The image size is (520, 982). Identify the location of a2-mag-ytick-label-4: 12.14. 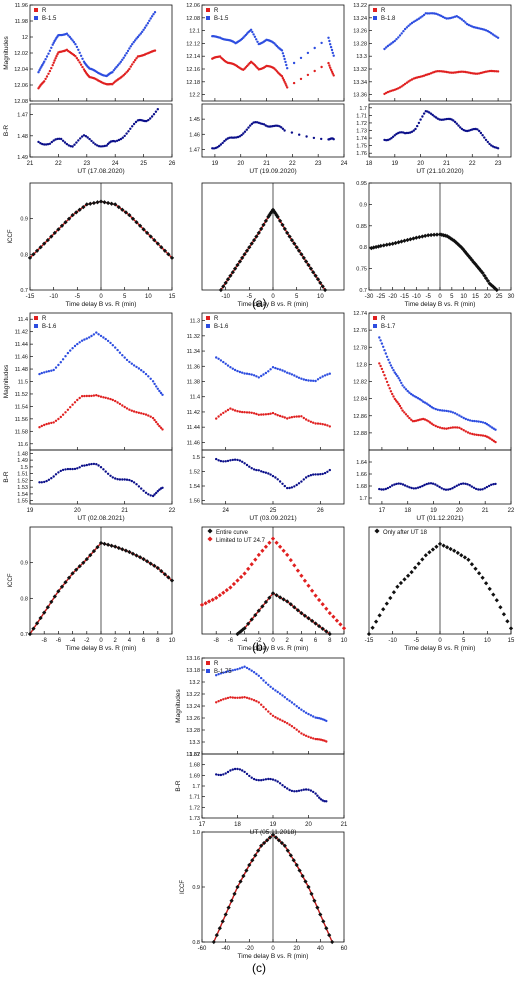
(193, 57).